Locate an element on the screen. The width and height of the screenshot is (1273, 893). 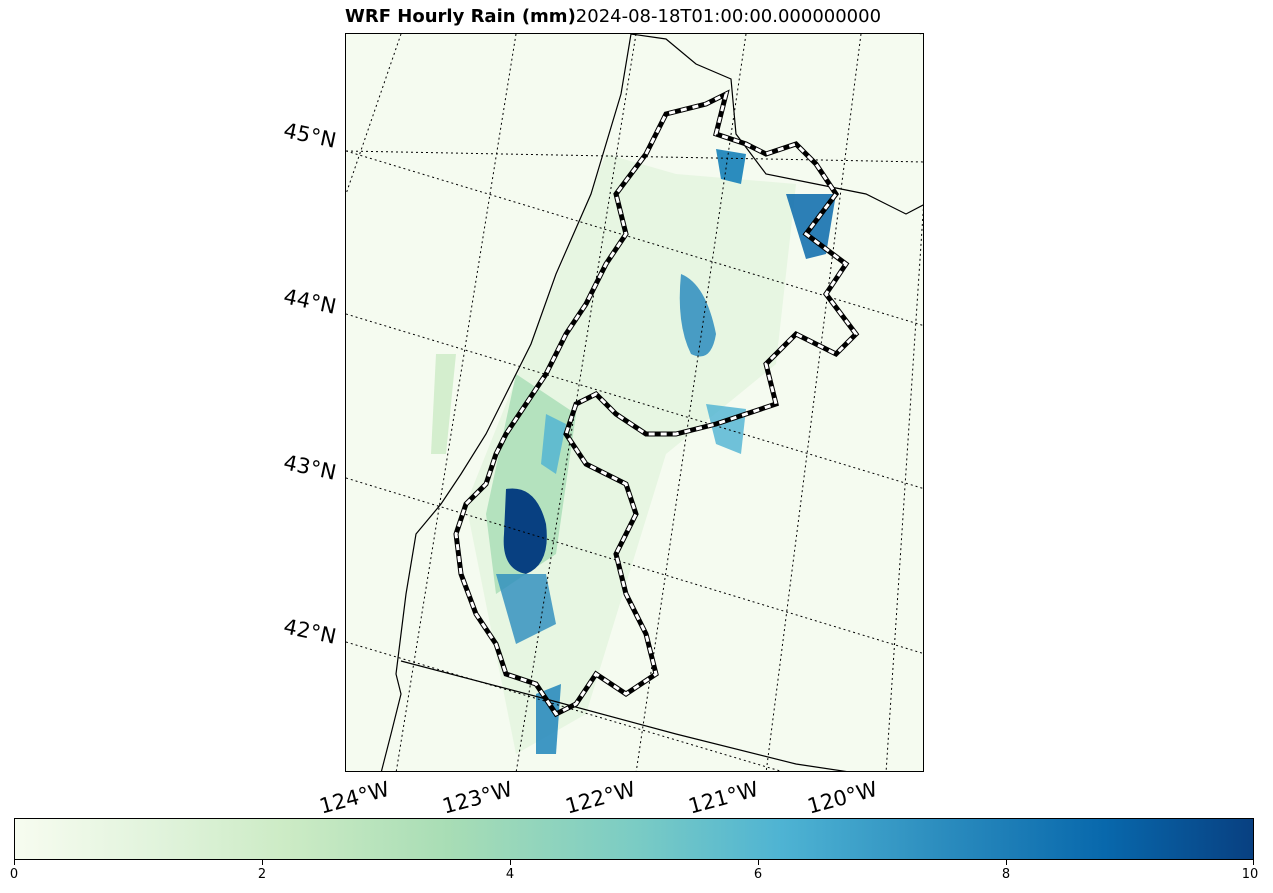
colorbar-label-8: 8 is located at coordinates (1006, 874).